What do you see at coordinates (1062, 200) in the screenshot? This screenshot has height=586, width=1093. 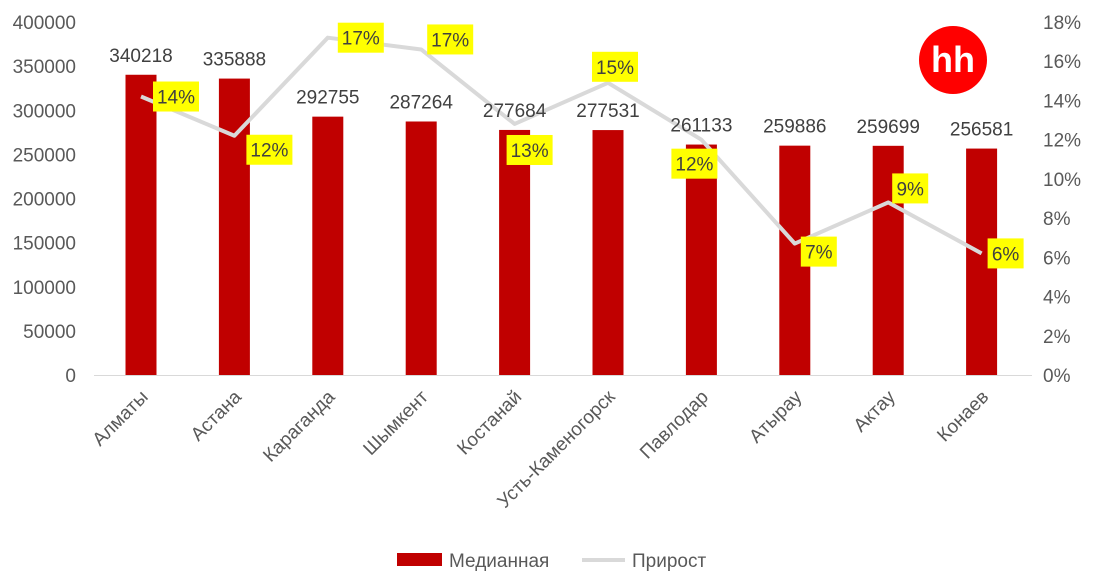 I see `right-axis-ticks: 0% 2% 4% 6% 8% 10% 12% 14% 16% 18%` at bounding box center [1062, 200].